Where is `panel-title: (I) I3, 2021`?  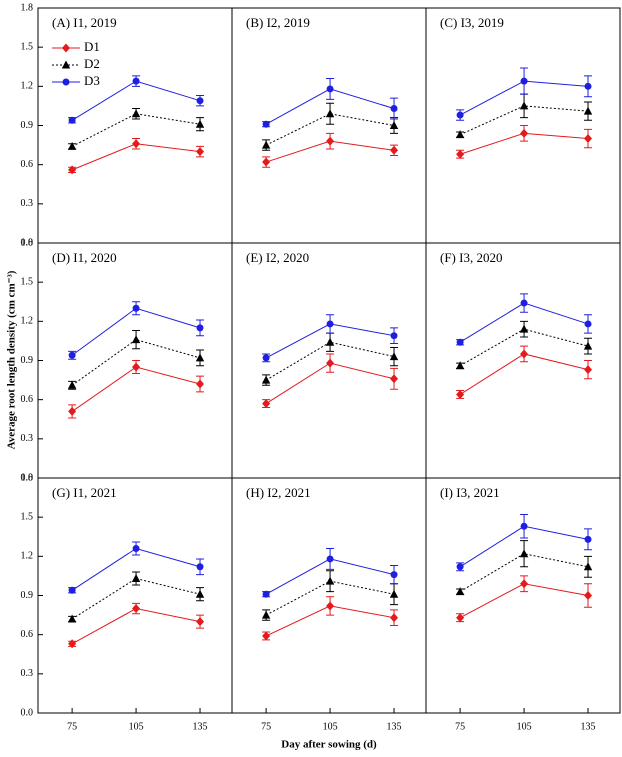 panel-title: (I) I3, 2021 is located at coordinates (470, 492).